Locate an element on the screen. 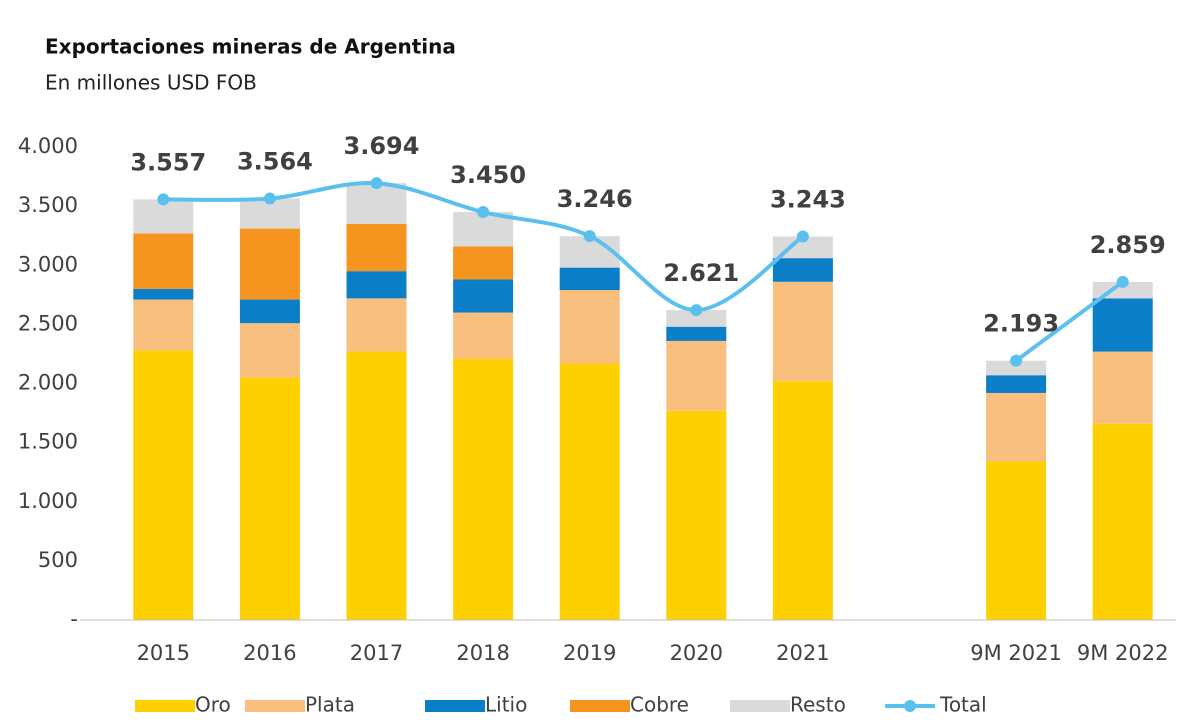  legend-label: Oro is located at coordinates (213, 705).